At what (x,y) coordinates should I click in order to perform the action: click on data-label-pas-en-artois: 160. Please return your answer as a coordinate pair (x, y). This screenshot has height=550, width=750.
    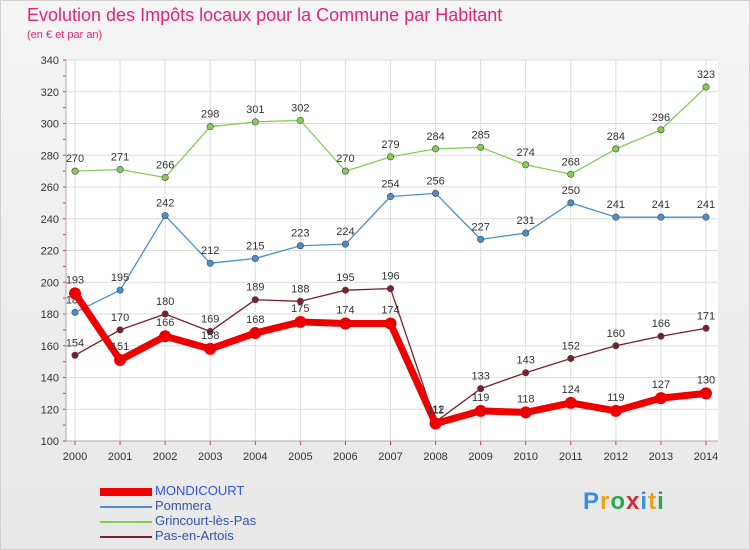
    Looking at the image, I should click on (616, 334).